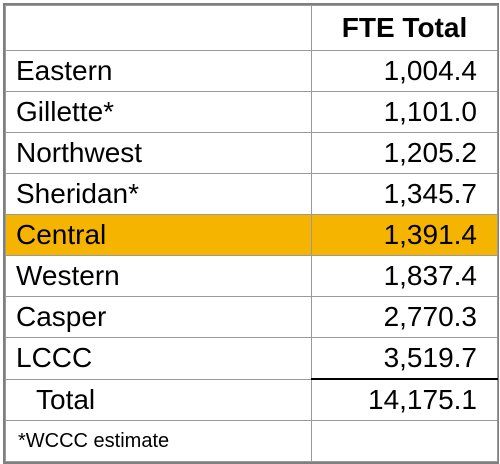  Describe the element at coordinates (404, 28) in the screenshot. I see `header-fte-total: FTE Total` at that location.